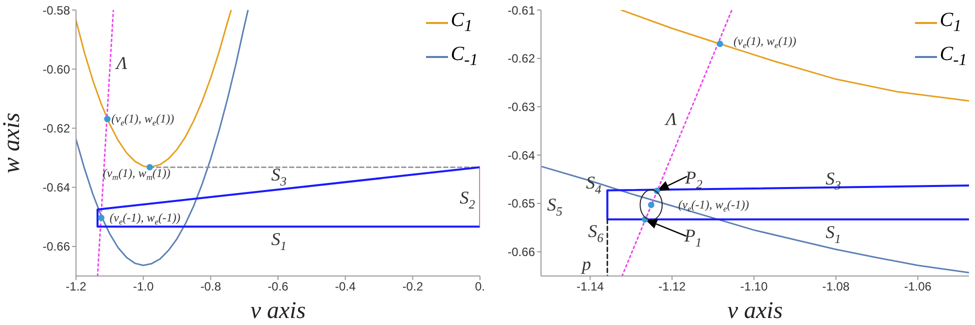  What do you see at coordinates (12, 143) in the screenshot?
I see `y-axis-title: w axis` at bounding box center [12, 143].